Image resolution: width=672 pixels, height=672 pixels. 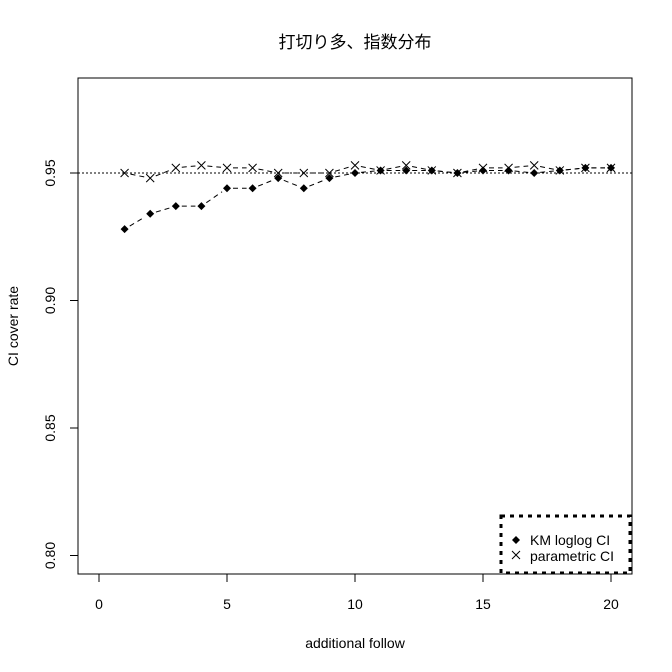 I want to click on legend-box, so click(x=565, y=544).